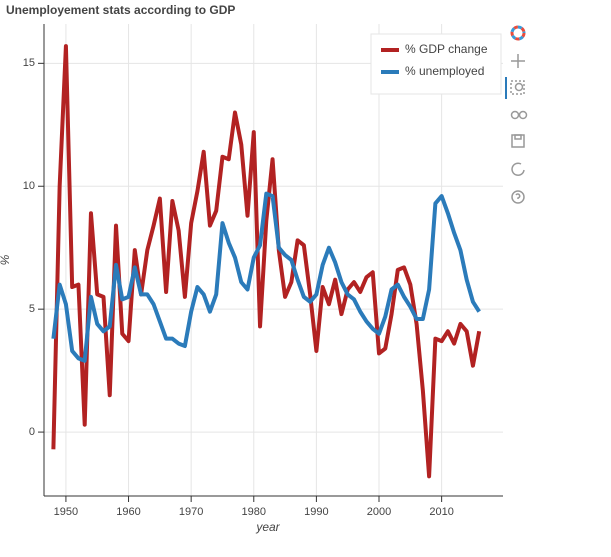 The width and height of the screenshot is (611, 557). What do you see at coordinates (29, 63) in the screenshot?
I see `y-tick-label: 15` at bounding box center [29, 63].